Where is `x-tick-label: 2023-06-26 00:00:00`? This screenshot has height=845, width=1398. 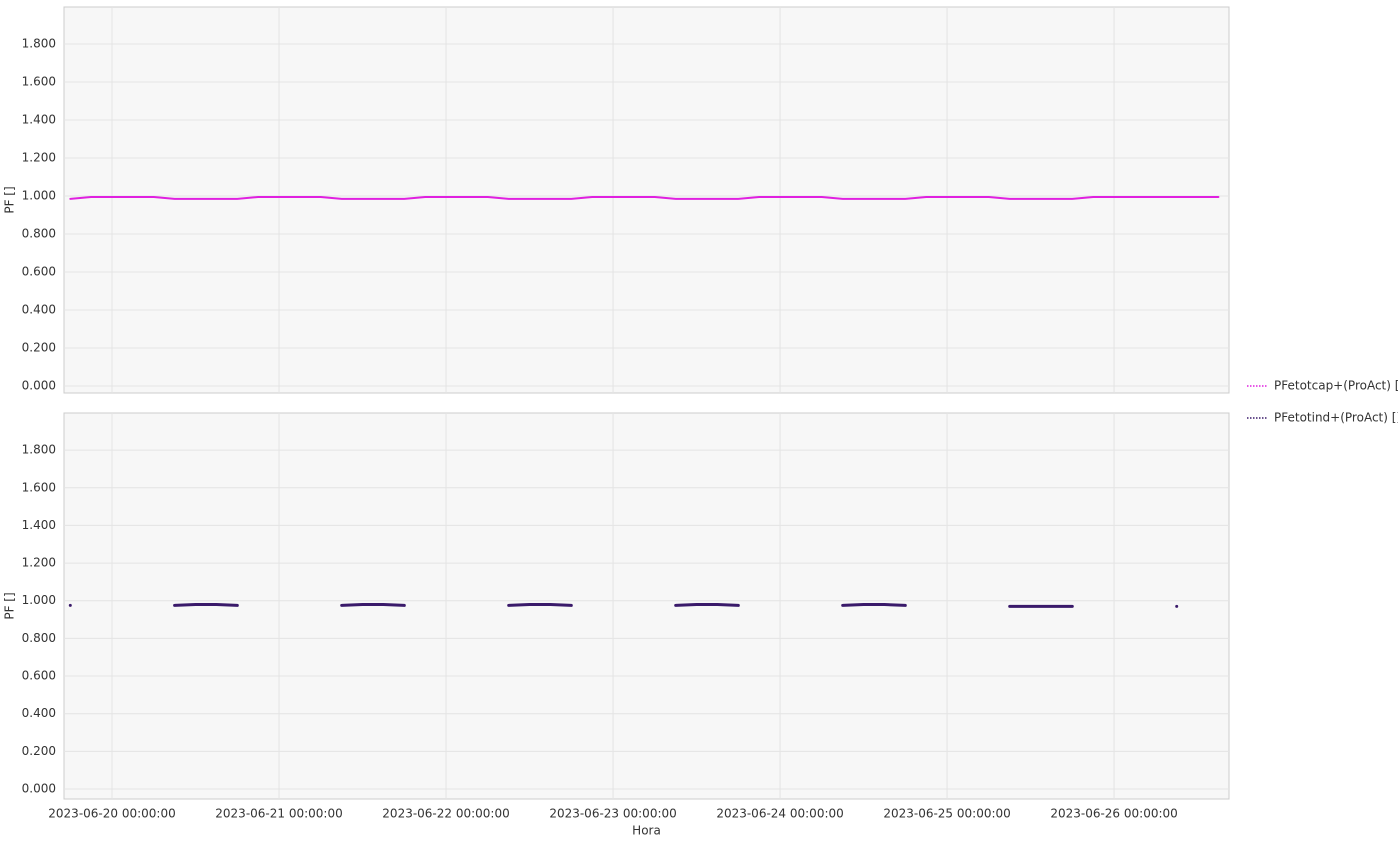
x-tick-label: 2023-06-26 00:00:00 is located at coordinates (1113, 814).